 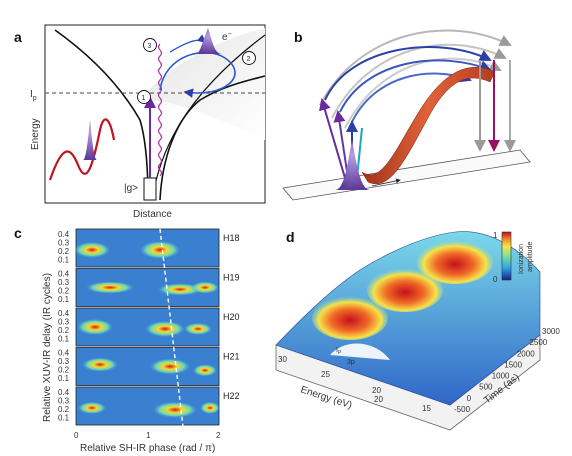 I want to click on time-tick-4: 1000, so click(x=501, y=376).